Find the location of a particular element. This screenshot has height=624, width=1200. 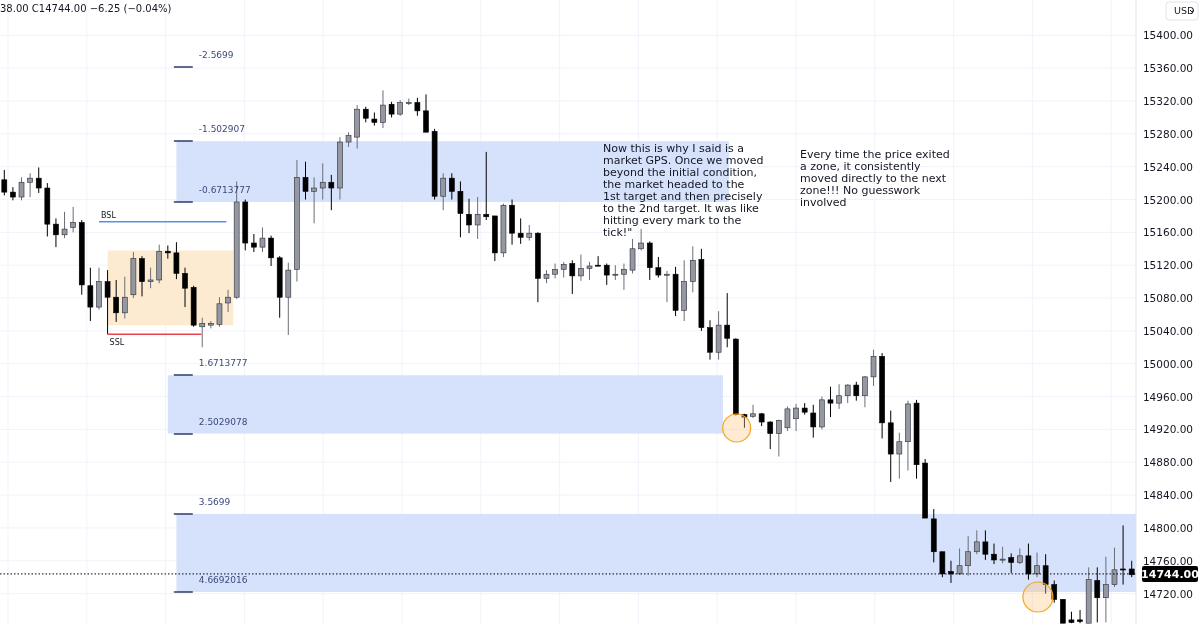

y-tick-label: 14960.00 is located at coordinates (1168, 396).